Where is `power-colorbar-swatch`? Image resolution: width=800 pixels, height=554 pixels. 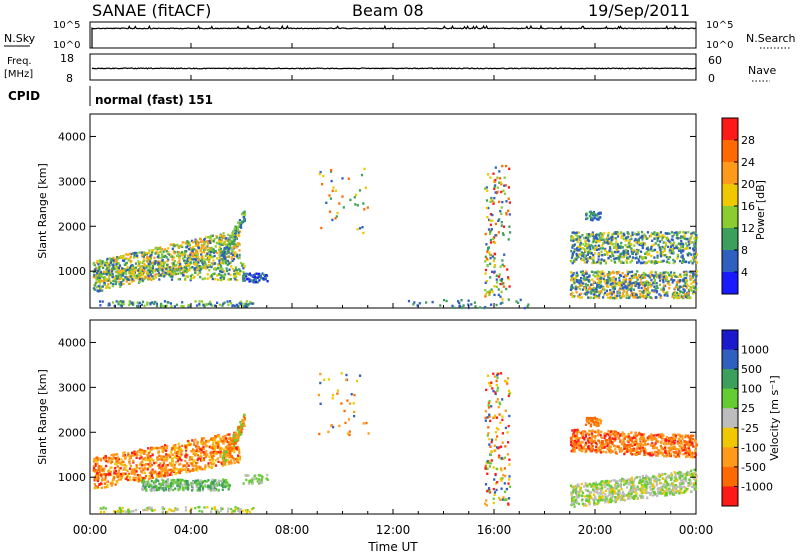 power-colorbar-swatch is located at coordinates (730, 173).